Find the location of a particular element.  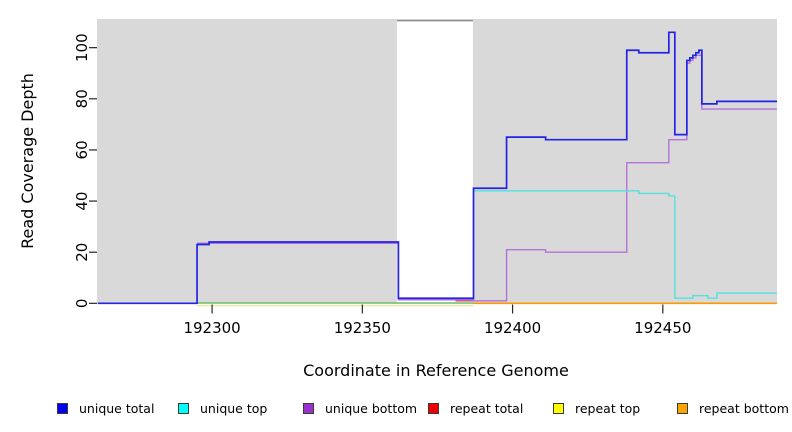

y-tick-label: 60 is located at coordinates (82, 149).